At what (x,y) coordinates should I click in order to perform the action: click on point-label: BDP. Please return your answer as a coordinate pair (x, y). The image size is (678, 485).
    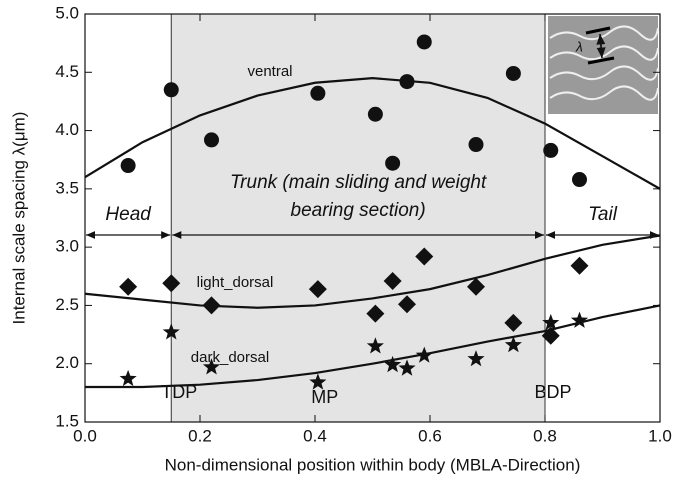
    Looking at the image, I should click on (552, 392).